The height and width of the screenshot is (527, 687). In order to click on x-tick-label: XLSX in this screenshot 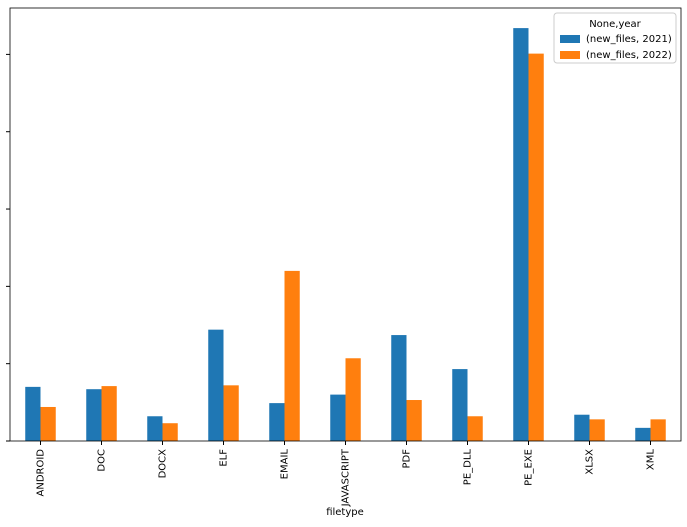, I will do `click(590, 462)`.